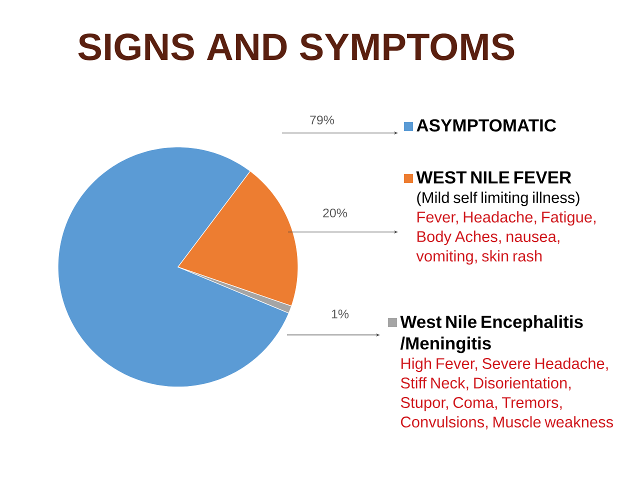 Image resolution: width=638 pixels, height=479 pixels. Describe the element at coordinates (340, 314) in the screenshot. I see `data-label: 1%` at that location.